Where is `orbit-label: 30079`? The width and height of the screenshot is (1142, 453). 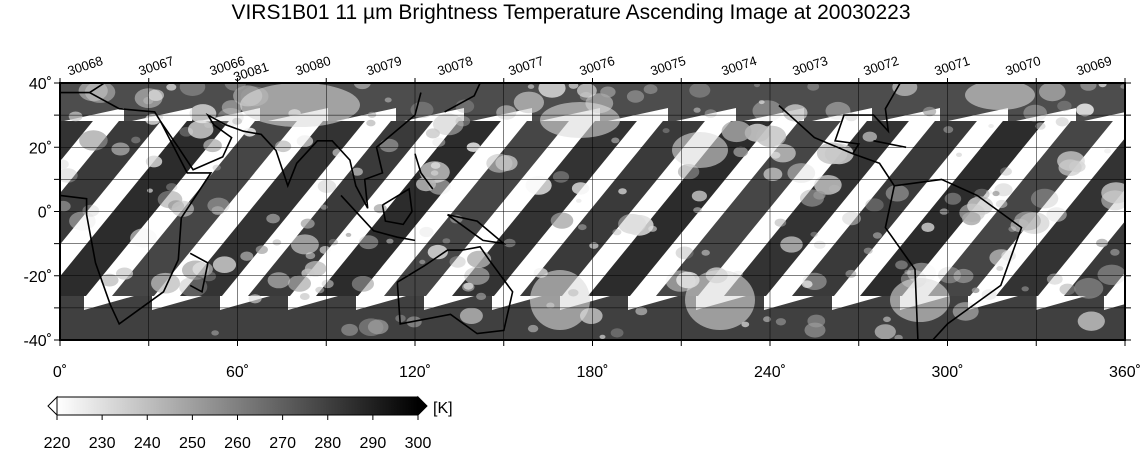
orbit-label: 30079 is located at coordinates (384, 65).